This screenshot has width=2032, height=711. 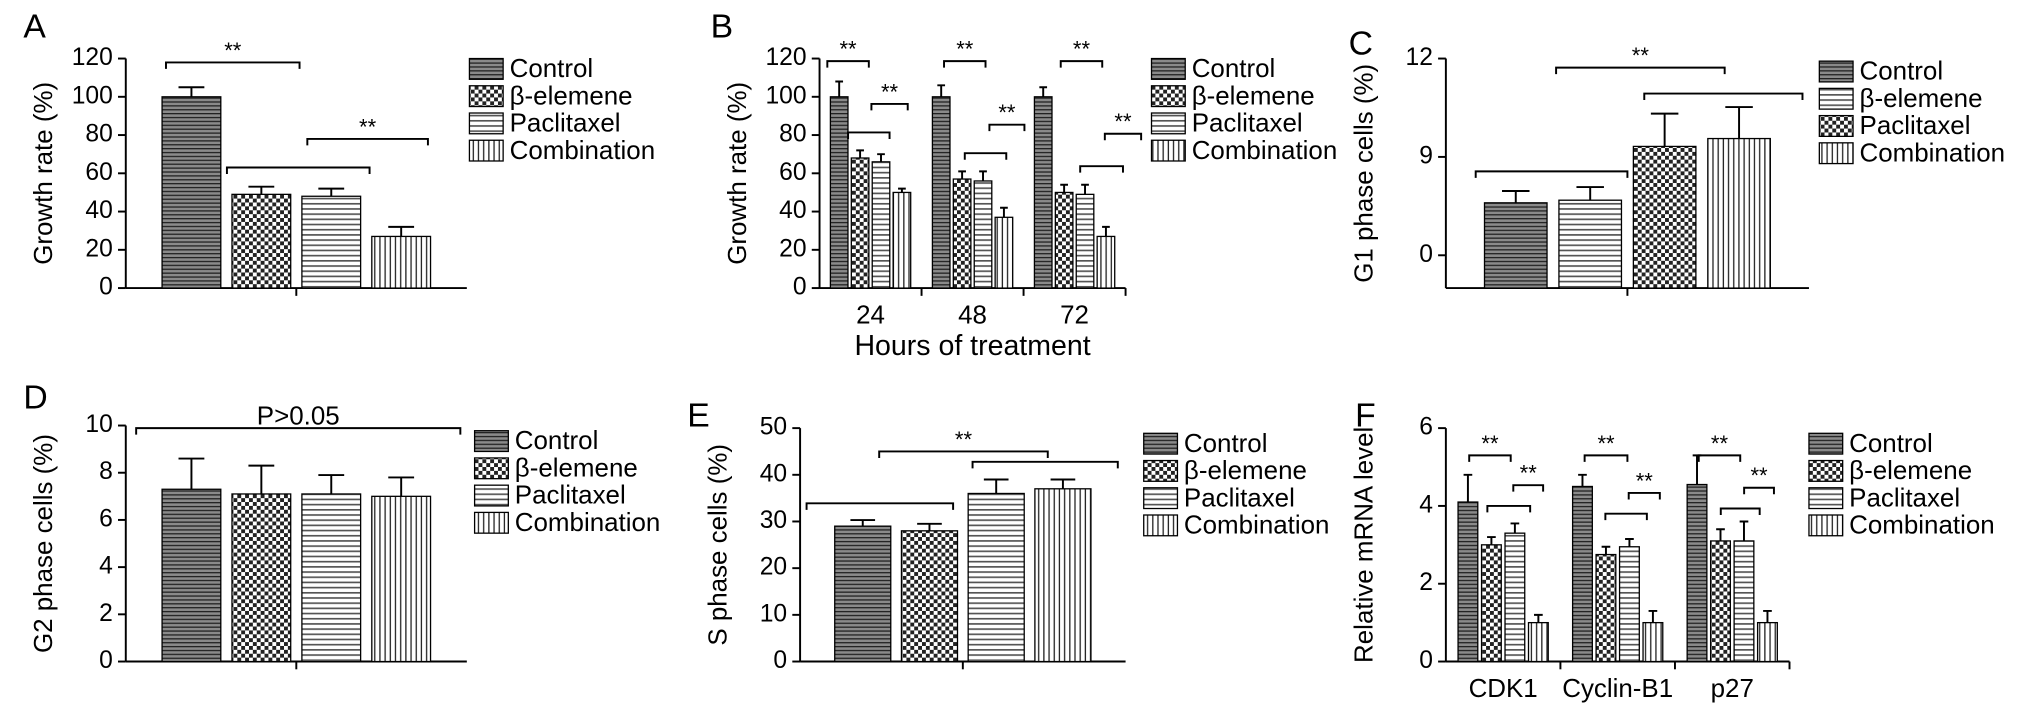 What do you see at coordinates (92, 95) in the screenshot?
I see `y-tick-label: 100` at bounding box center [92, 95].